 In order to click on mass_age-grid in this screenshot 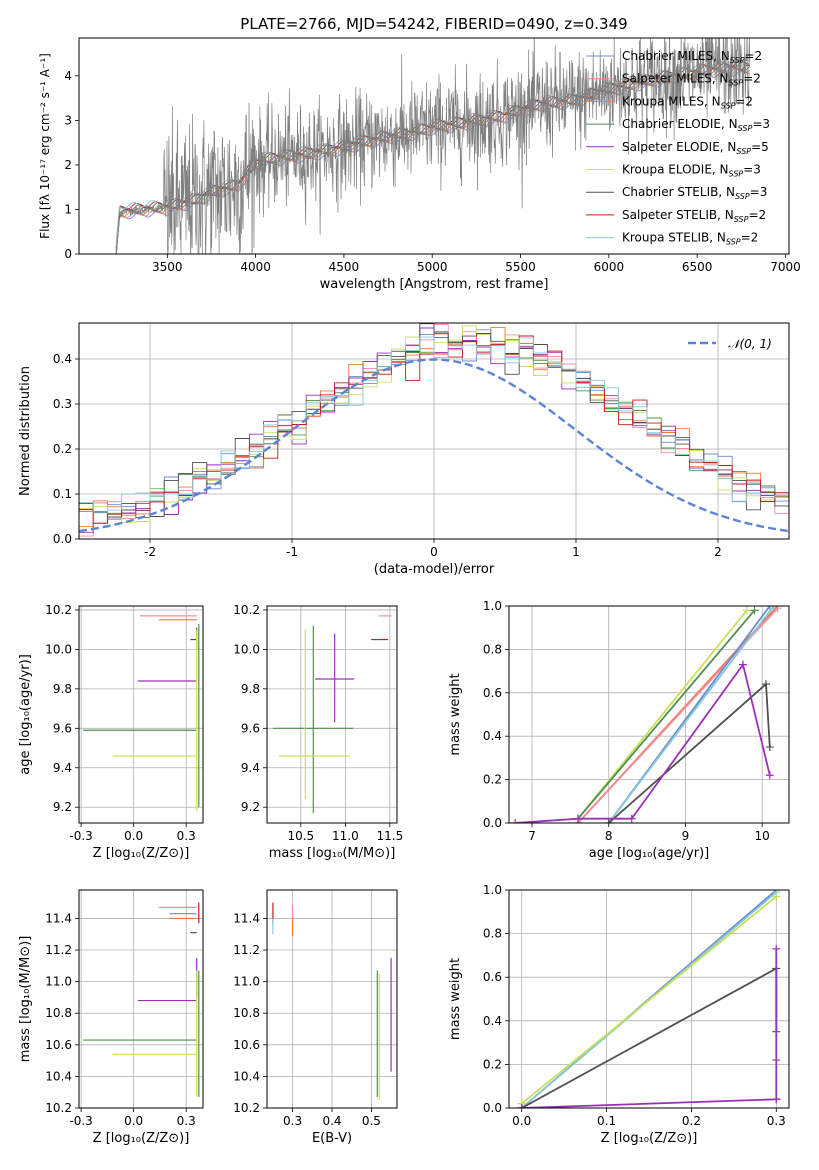, I will do `click(332, 714)`.